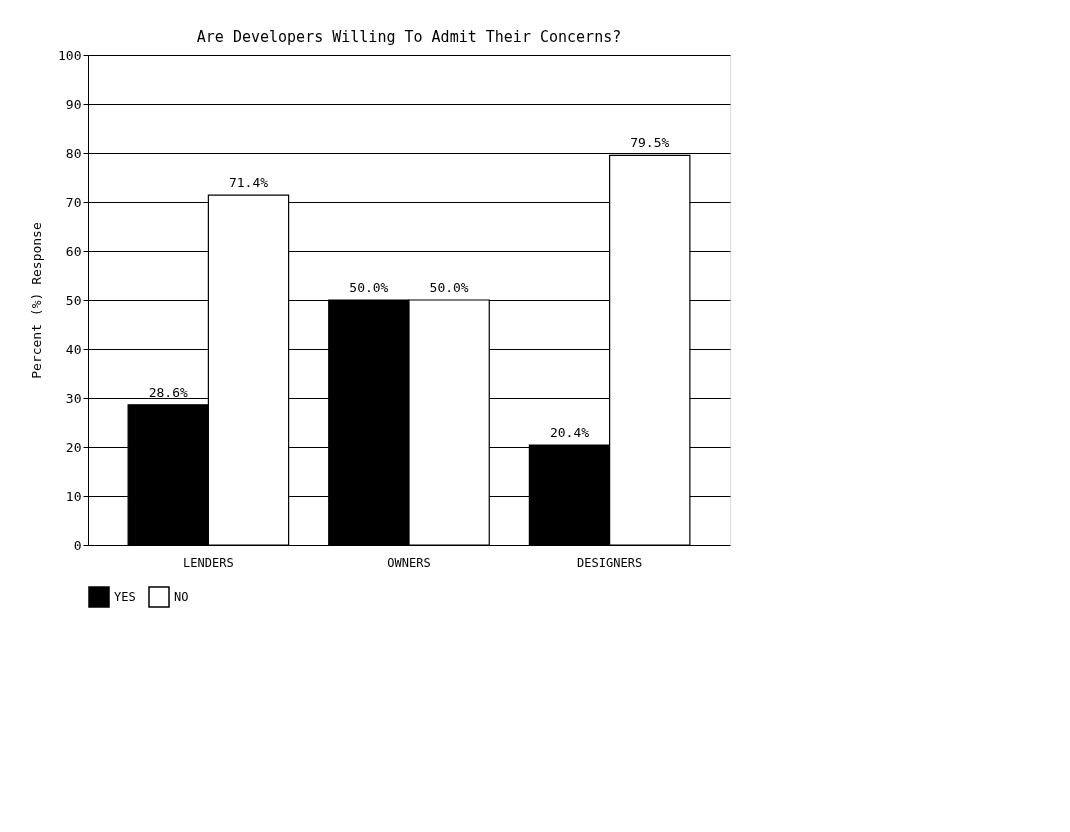 The height and width of the screenshot is (832, 1070). I want to click on y-tick-label: 70, so click(73, 202).